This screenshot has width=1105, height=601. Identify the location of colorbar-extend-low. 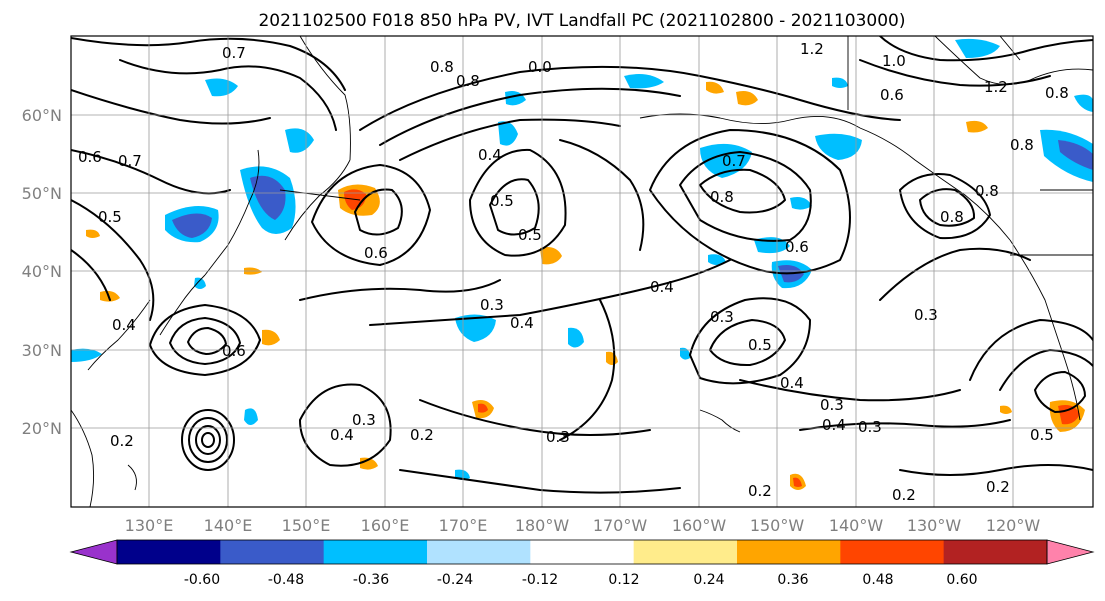
(93, 552).